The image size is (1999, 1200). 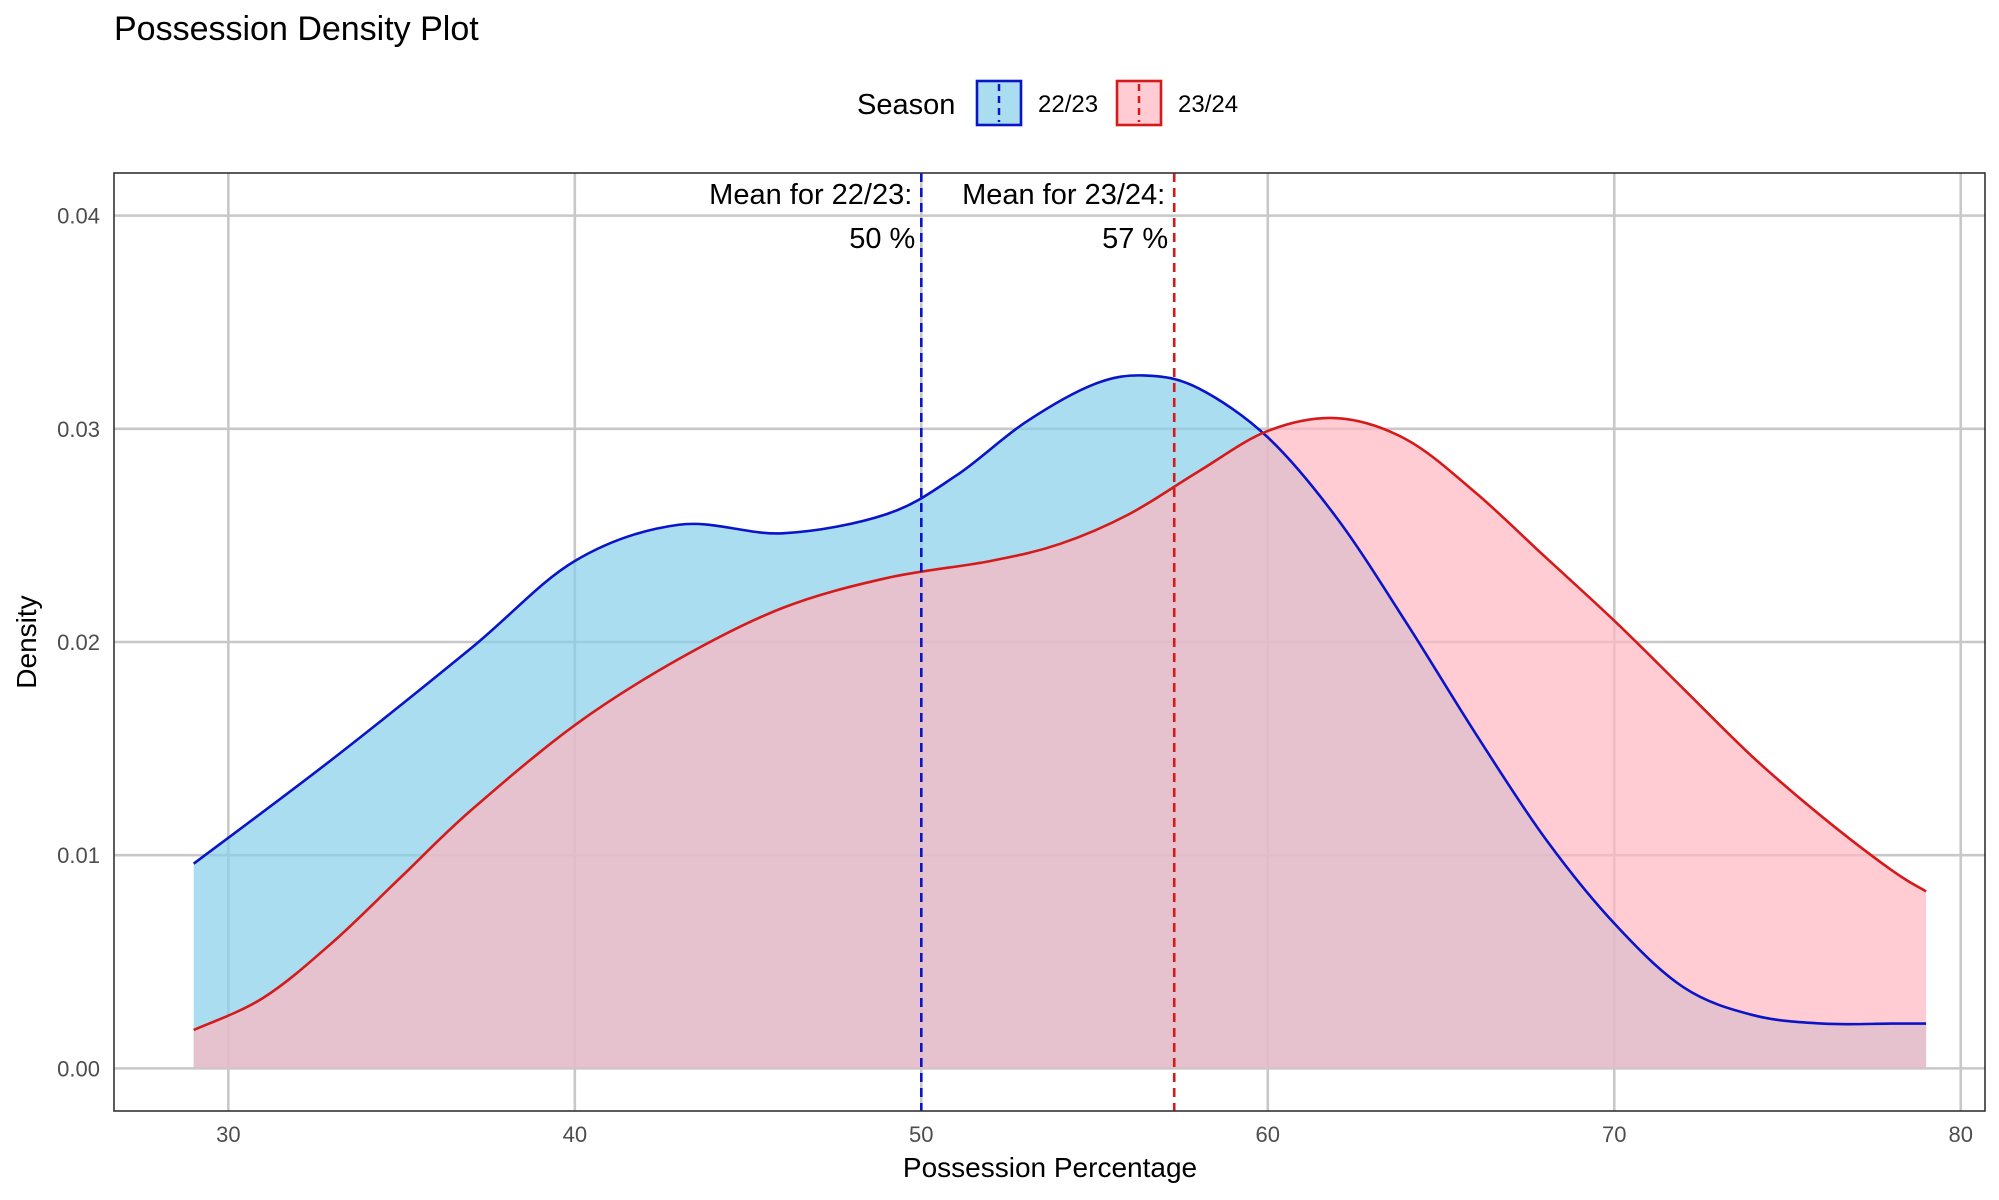 I want to click on x-tick-label-60: 60, so click(x=1268, y=1134).